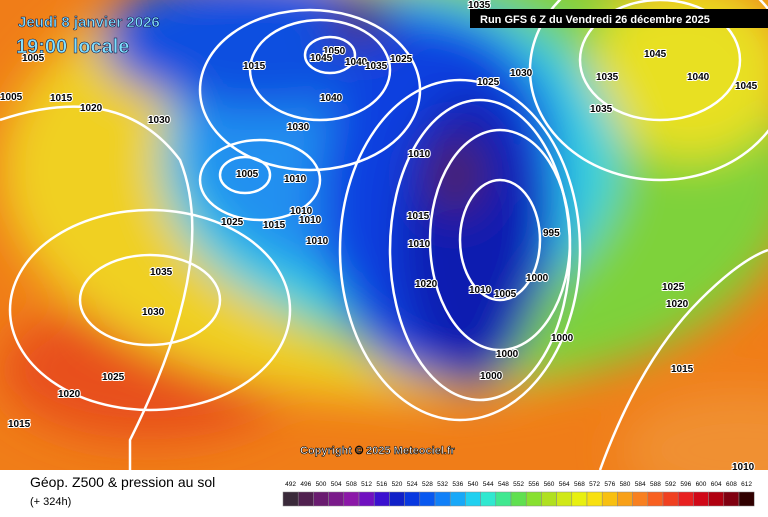 This screenshot has height=517, width=768. What do you see at coordinates (746, 484) in the screenshot?
I see `colorbar-label: 612` at bounding box center [746, 484].